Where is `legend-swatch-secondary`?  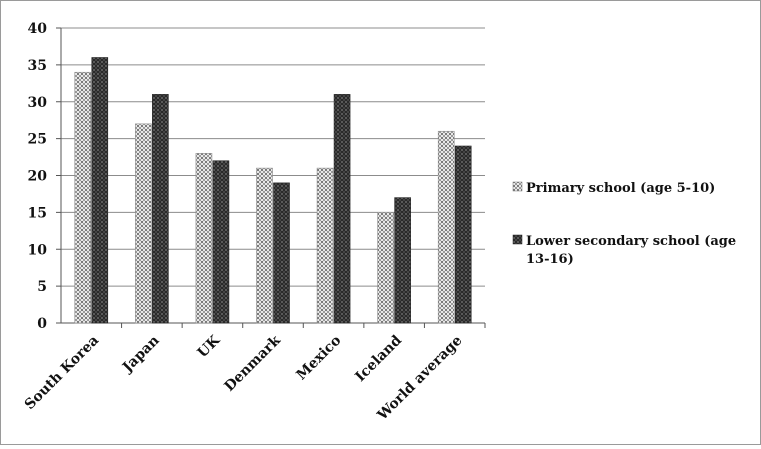 legend-swatch-secondary is located at coordinates (517, 239).